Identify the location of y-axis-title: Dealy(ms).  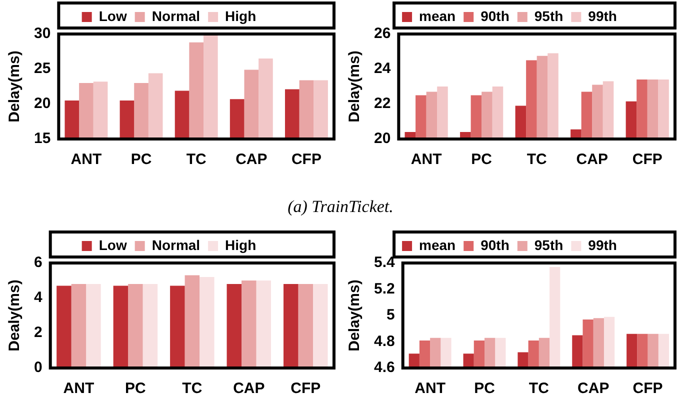
(15, 316).